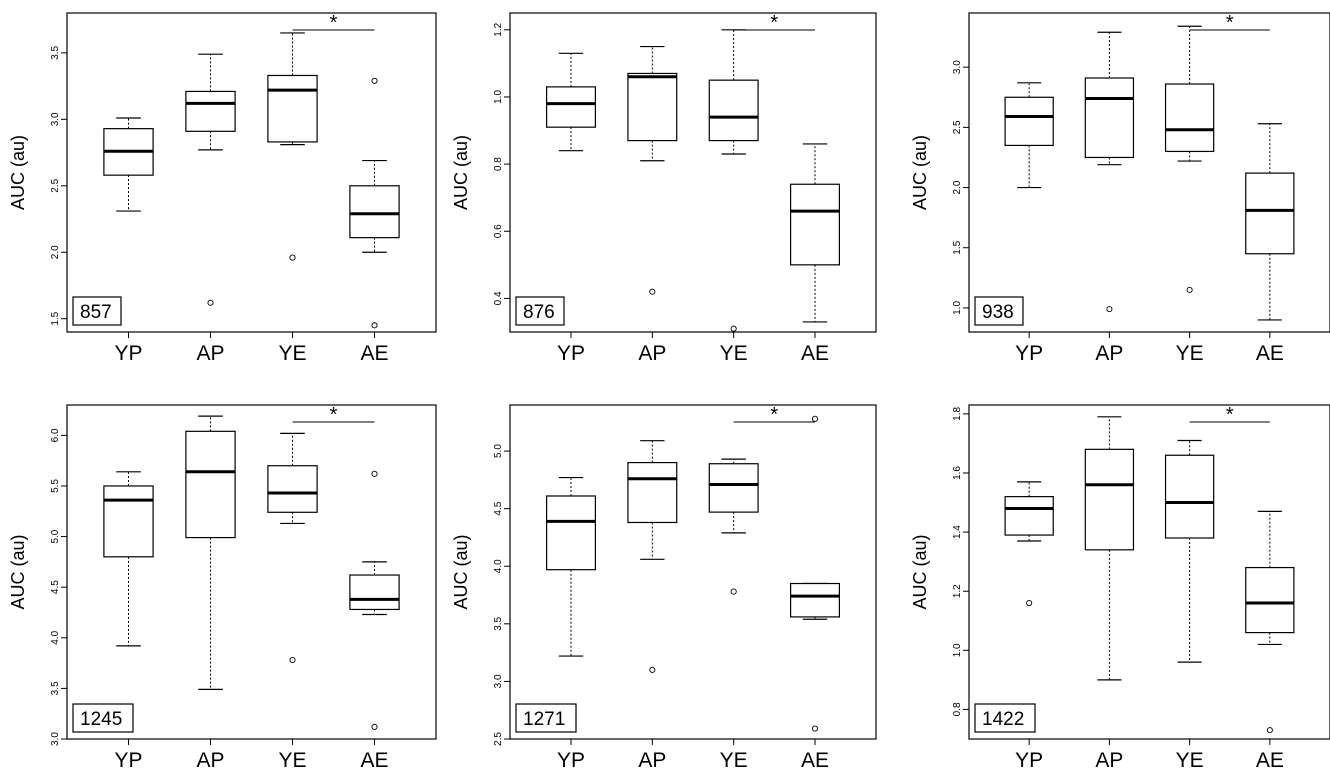 The height and width of the screenshot is (773, 1330). Describe the element at coordinates (957, 473) in the screenshot. I see `y-tick-label: 1.6` at that location.